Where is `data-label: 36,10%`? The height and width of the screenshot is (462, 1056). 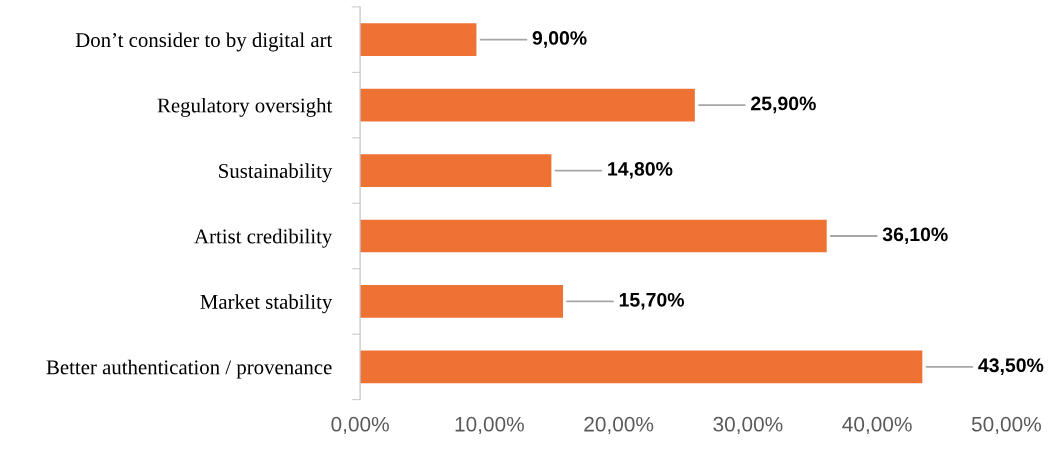 data-label: 36,10% is located at coordinates (915, 236).